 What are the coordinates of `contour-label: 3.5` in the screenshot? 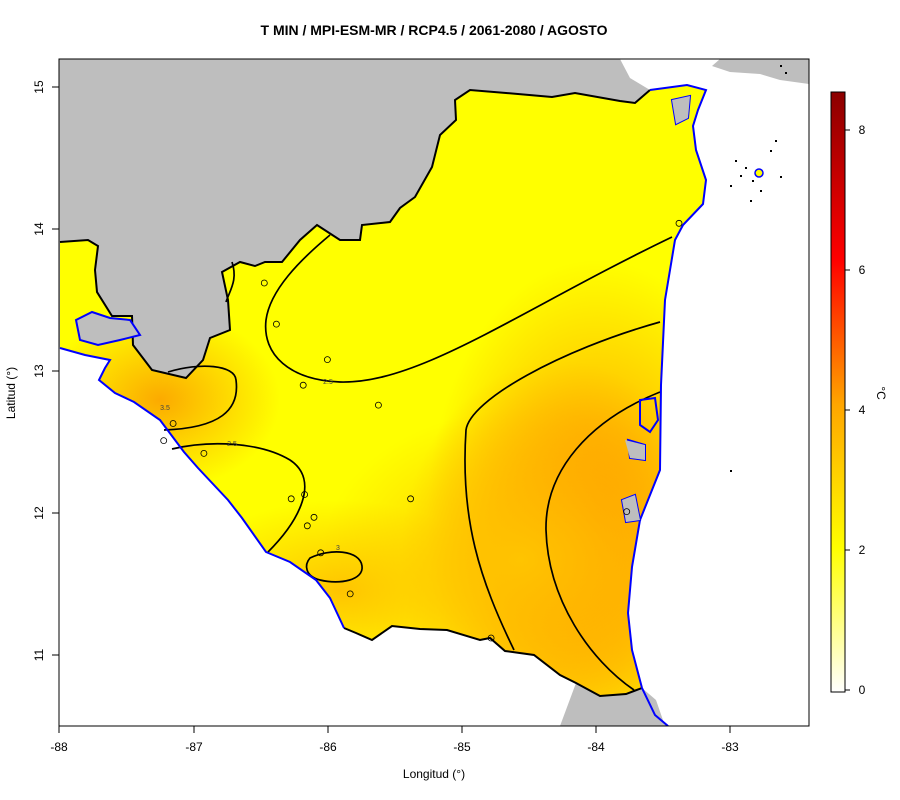 It's located at (165, 408).